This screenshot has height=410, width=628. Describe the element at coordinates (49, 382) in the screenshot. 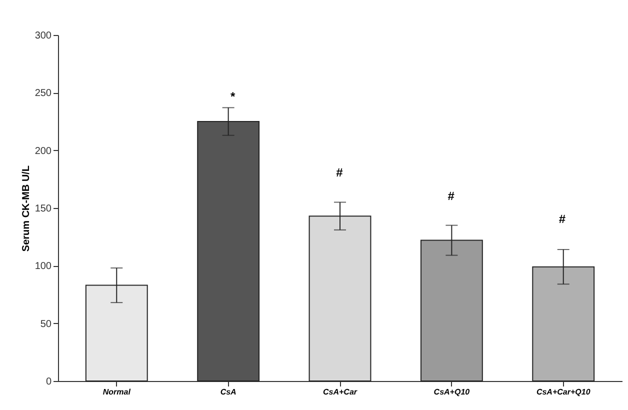

I see `y-tick-label: 0` at that location.